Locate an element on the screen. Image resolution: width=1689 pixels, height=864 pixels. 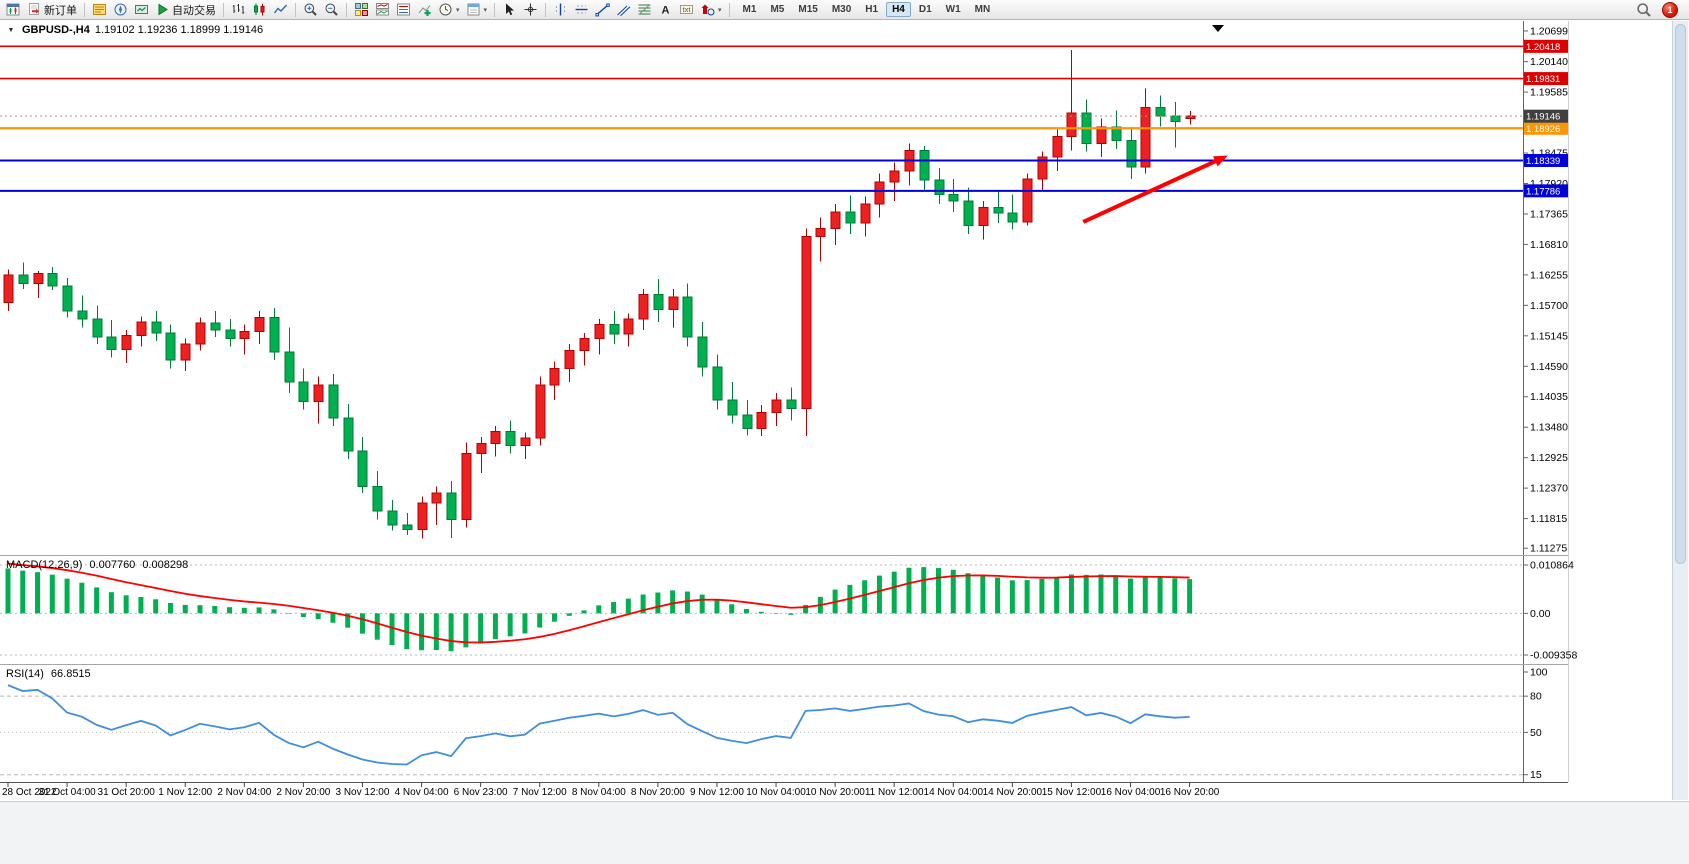
notification-badge: 1 is located at coordinates (1670, 9).